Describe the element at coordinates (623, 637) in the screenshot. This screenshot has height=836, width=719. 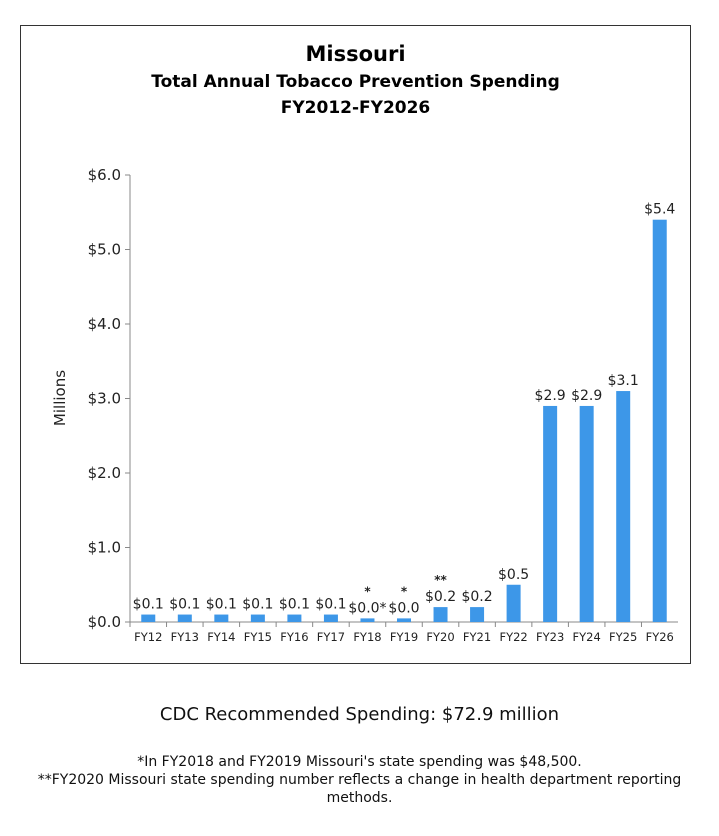
I see `x-tick-label: FY25` at that location.